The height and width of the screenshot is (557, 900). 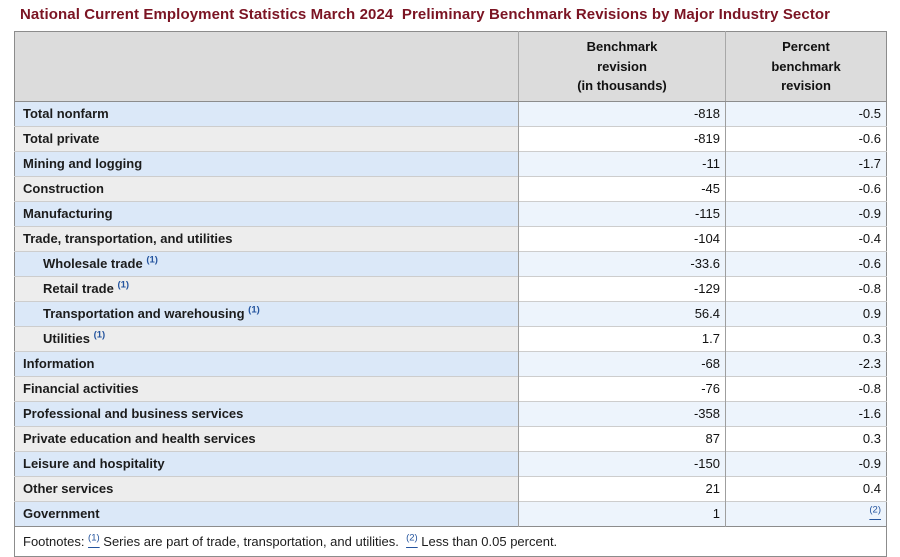 I want to click on industry-label: Government, so click(x=61, y=513).